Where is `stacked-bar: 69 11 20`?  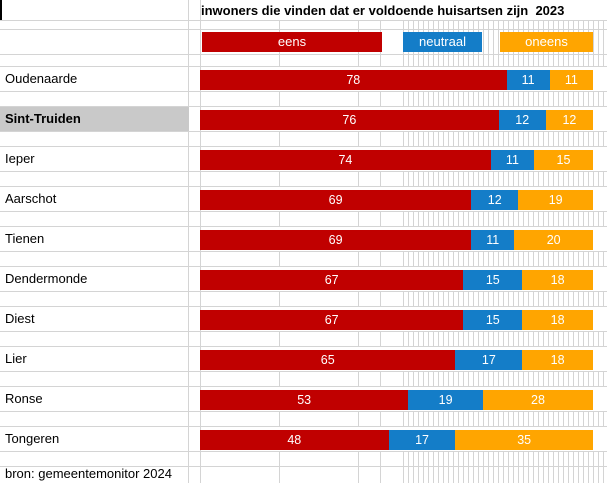 stacked-bar: 69 11 20 is located at coordinates (396, 240).